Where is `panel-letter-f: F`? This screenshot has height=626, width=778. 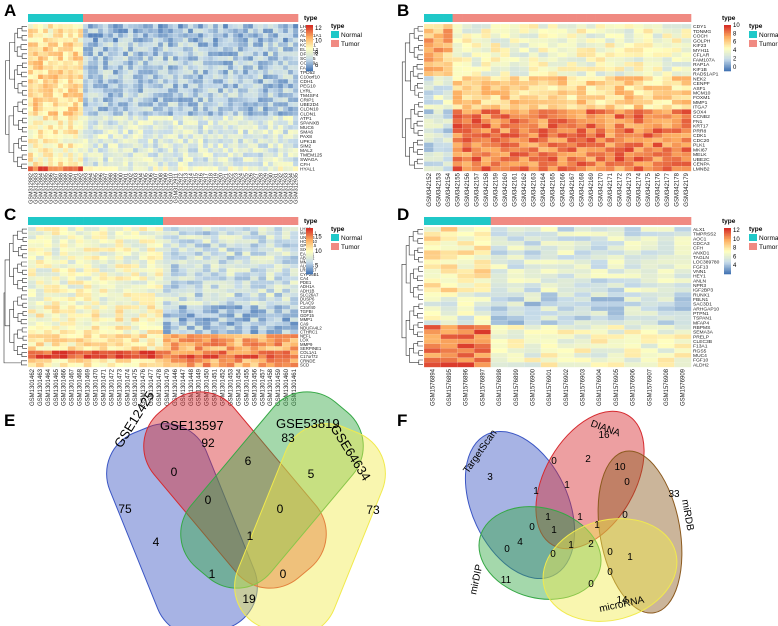
panel-letter-f: F is located at coordinates (402, 420).